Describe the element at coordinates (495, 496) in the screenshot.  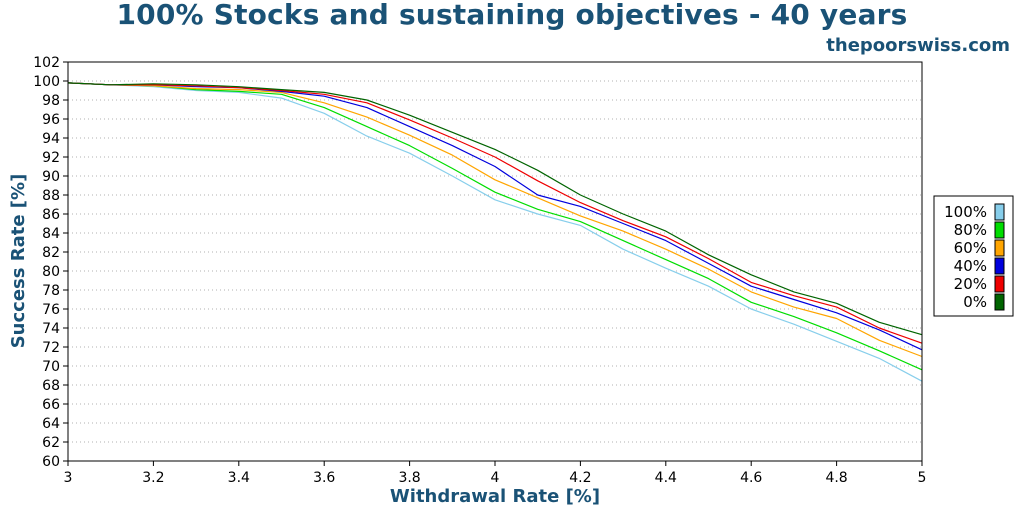
I see `x-axis-title: Withdrawal Rate [%]` at that location.